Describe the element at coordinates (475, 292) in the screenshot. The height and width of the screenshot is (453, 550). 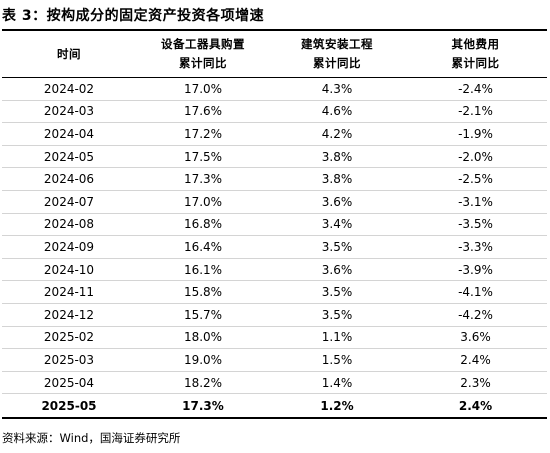
I see `cell-other: -4.1%` at that location.